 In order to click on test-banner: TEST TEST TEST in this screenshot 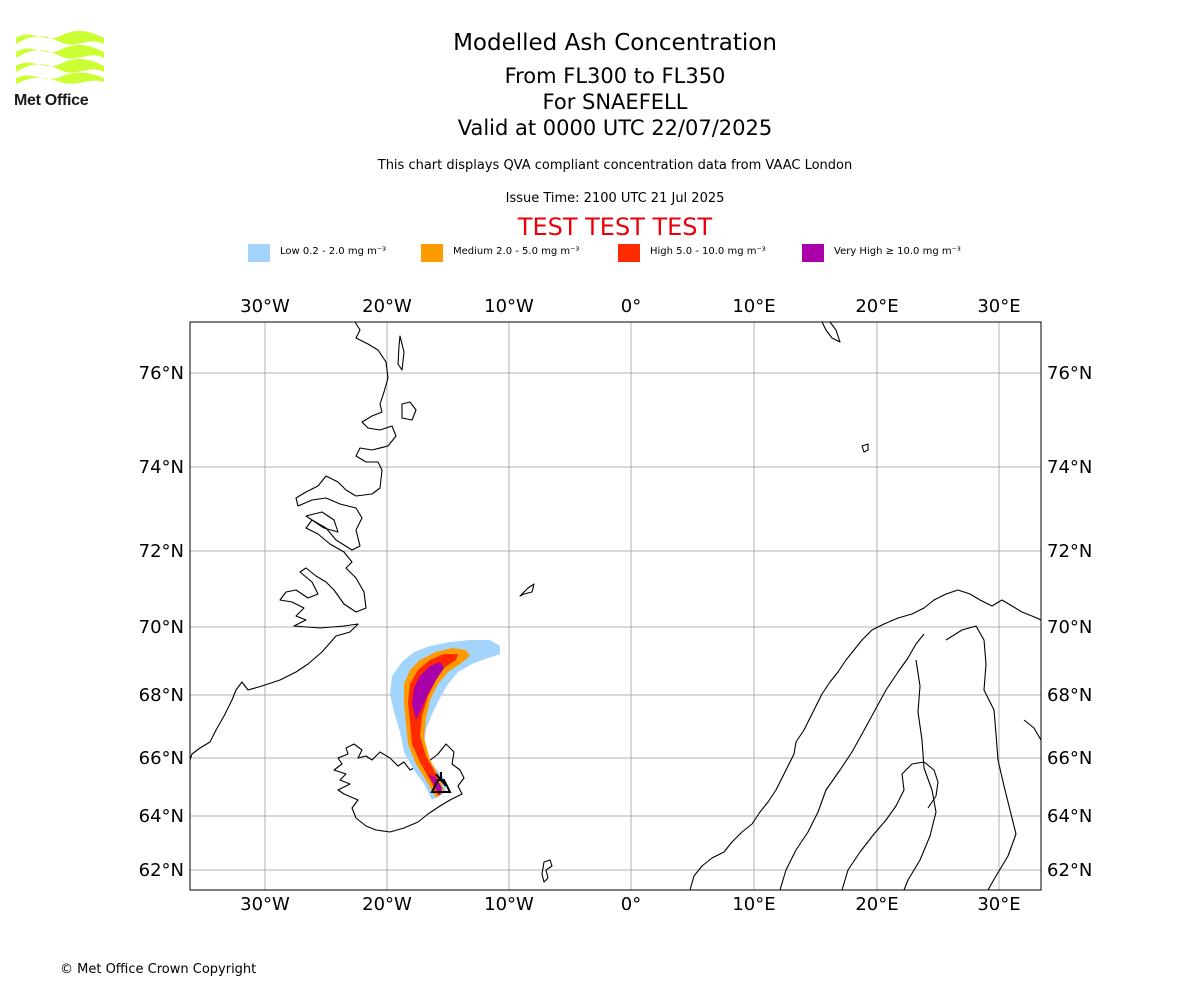, I will do `click(615, 227)`.